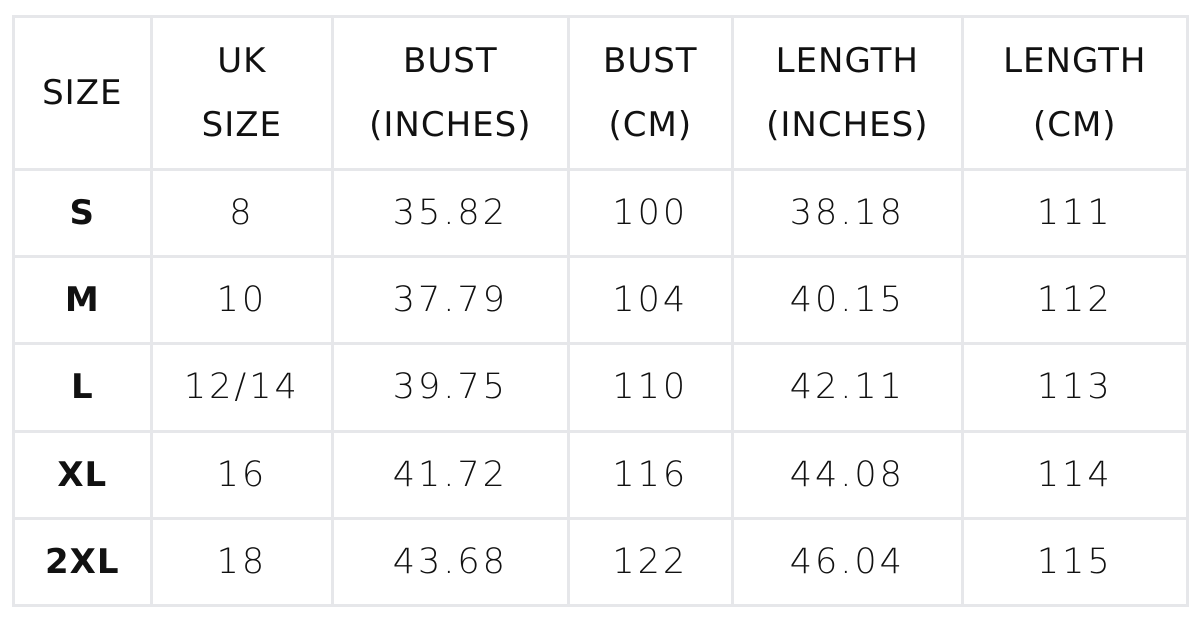  Describe the element at coordinates (847, 213) in the screenshot. I see `table-cell: 38.18` at that location.